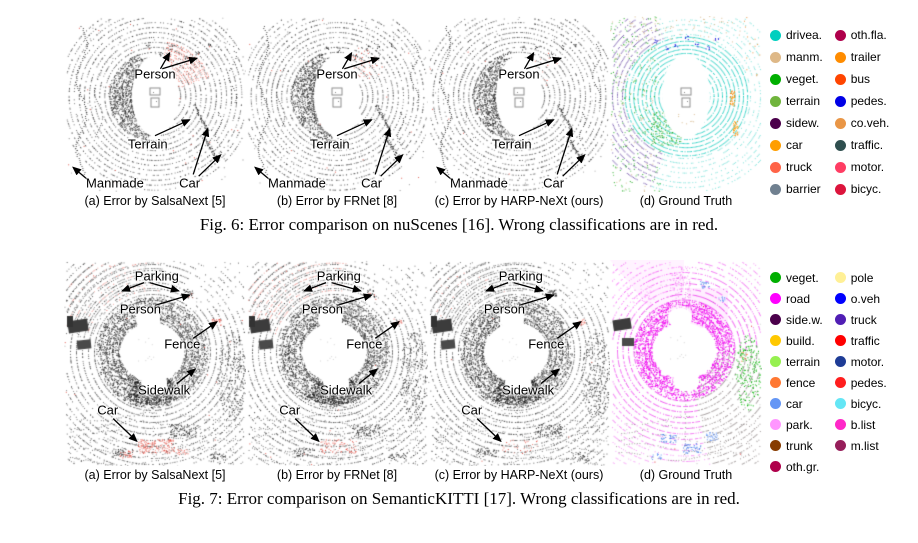  Describe the element at coordinates (686, 112) in the screenshot. I see `panel-fig6-ground-truth: (d) Ground Truth` at that location.